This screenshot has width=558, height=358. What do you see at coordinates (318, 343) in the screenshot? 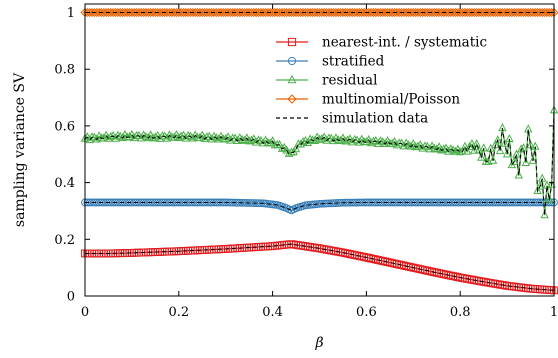
I see `x-axis-label: β` at bounding box center [318, 343].